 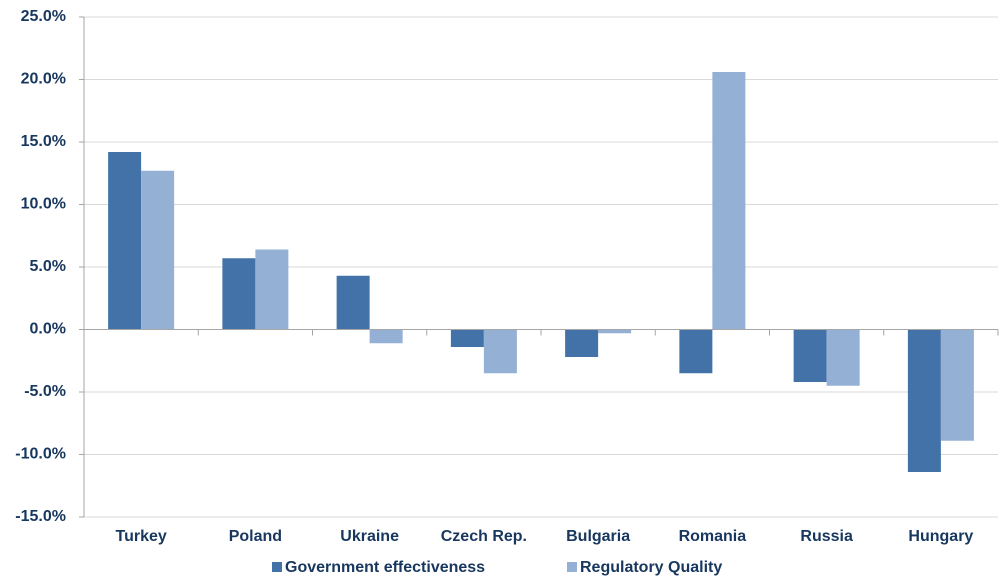 What do you see at coordinates (713, 536) in the screenshot?
I see `x-tick-label: Romania` at bounding box center [713, 536].